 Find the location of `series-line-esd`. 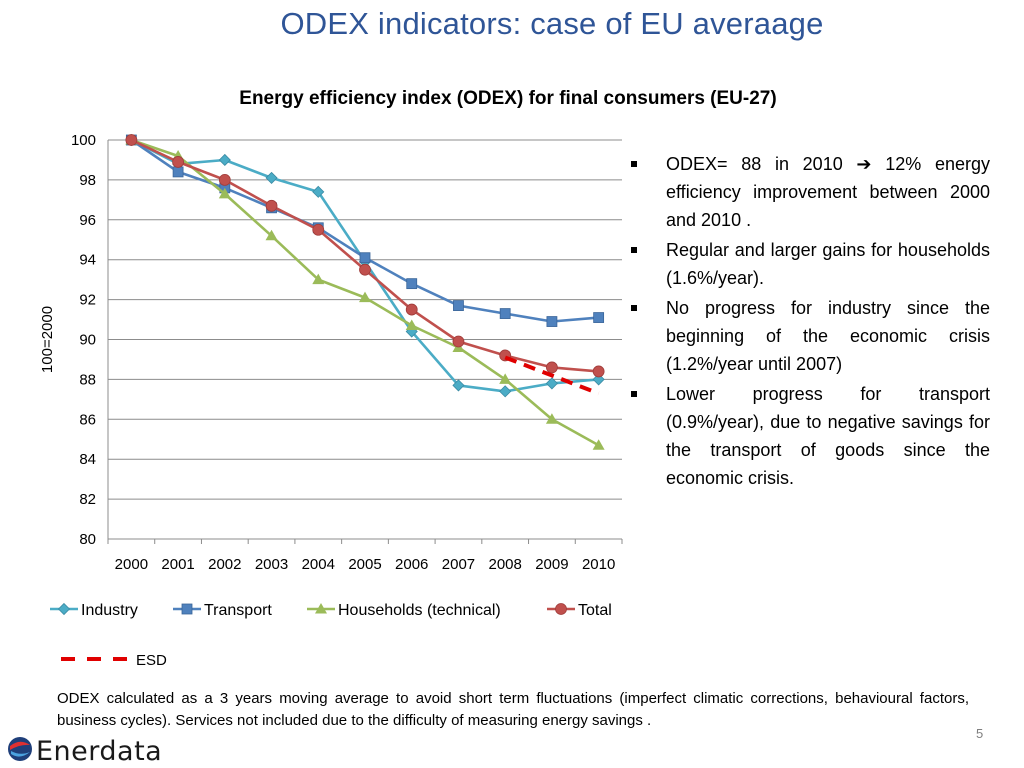

series-line-esd is located at coordinates (552, 375).